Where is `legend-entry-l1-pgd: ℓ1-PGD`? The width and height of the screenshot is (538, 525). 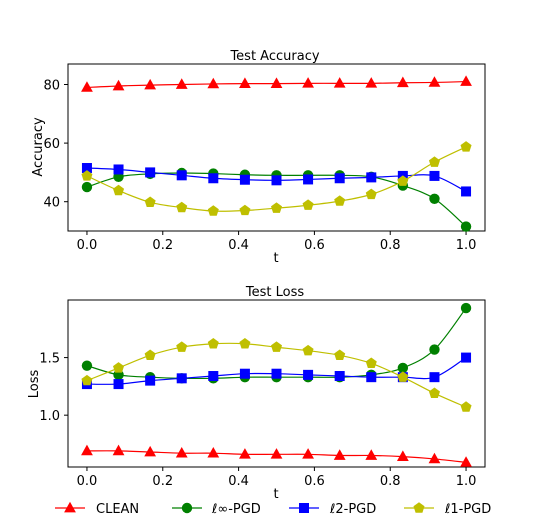 legend-entry-l1-pgd: ℓ1-PGD is located at coordinates (447, 509).